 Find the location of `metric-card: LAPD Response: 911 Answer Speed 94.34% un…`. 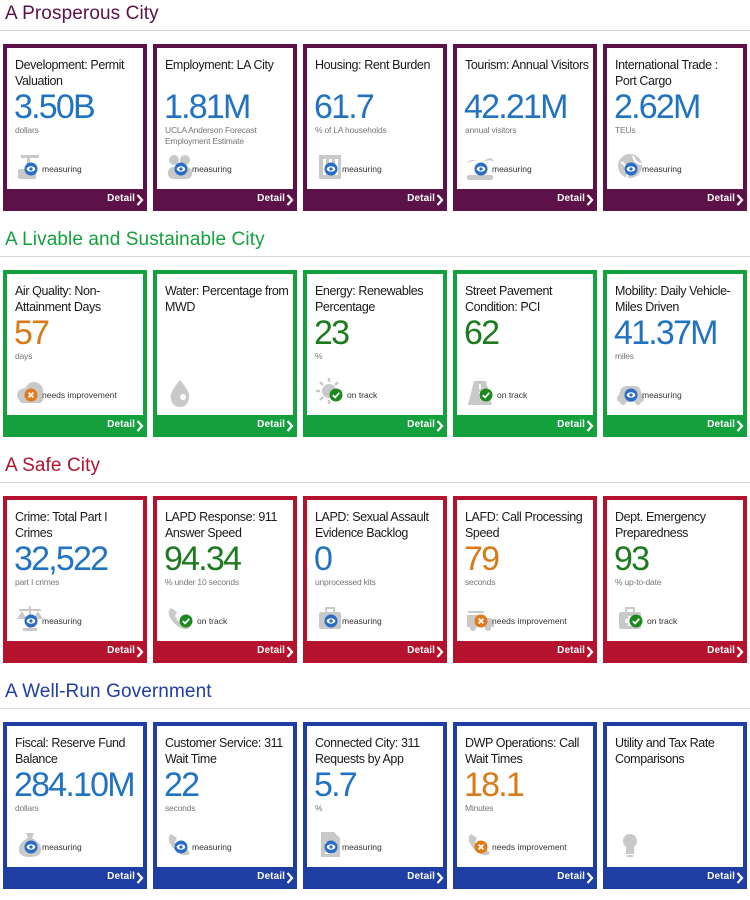

metric-card: LAPD Response: 911 Answer Speed 94.34% un… is located at coordinates (225, 579).